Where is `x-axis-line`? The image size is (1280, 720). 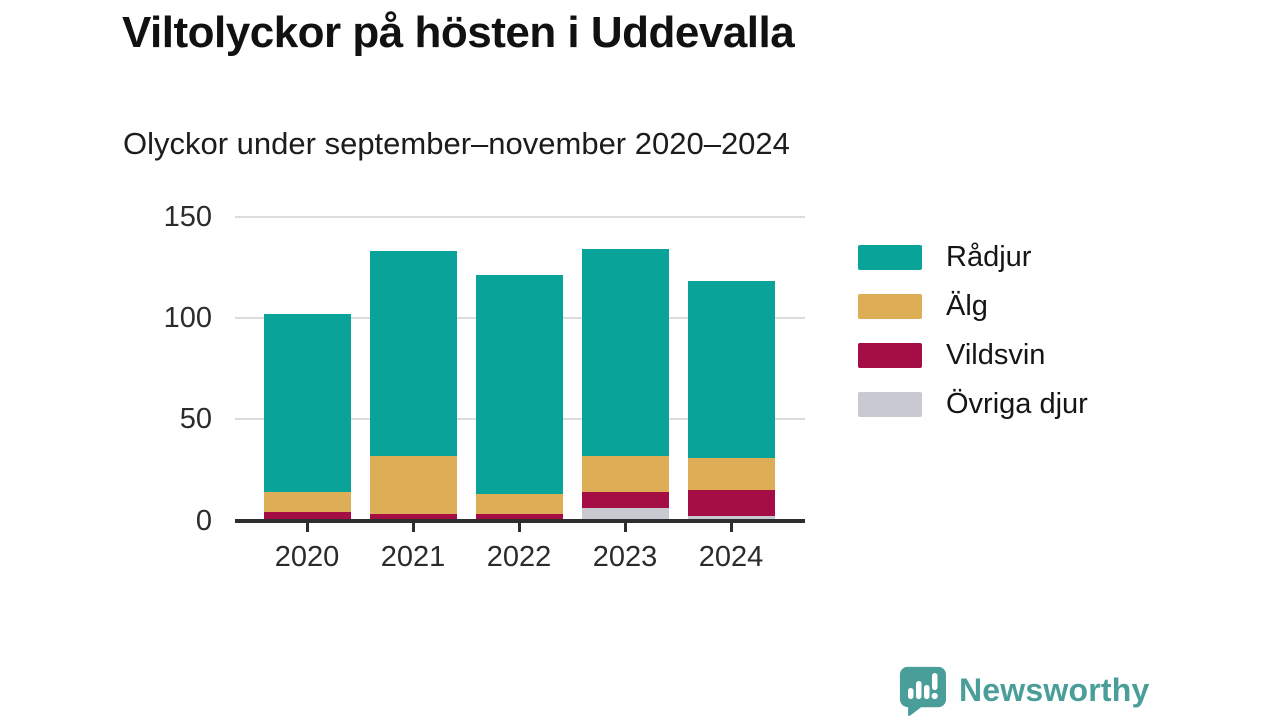 x-axis-line is located at coordinates (520, 521).